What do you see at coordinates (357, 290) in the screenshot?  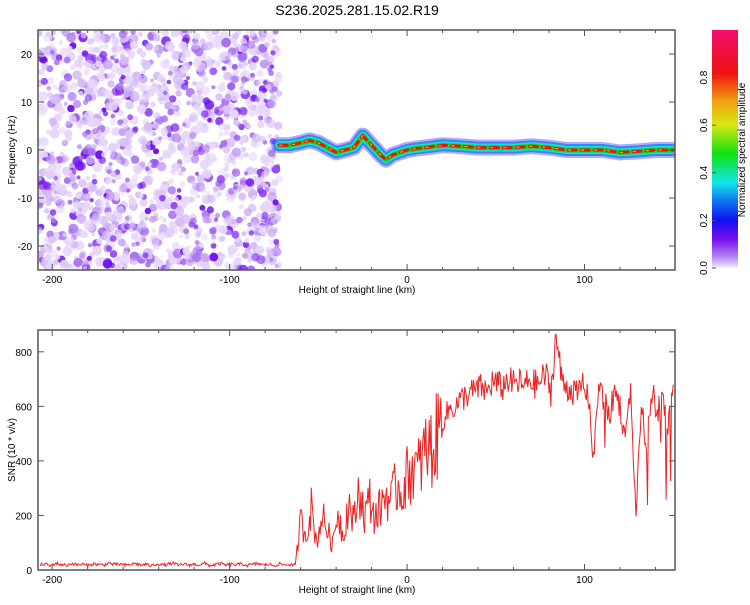 I see `spectrogram-xlabel: Height of straight line (km)` at bounding box center [357, 290].